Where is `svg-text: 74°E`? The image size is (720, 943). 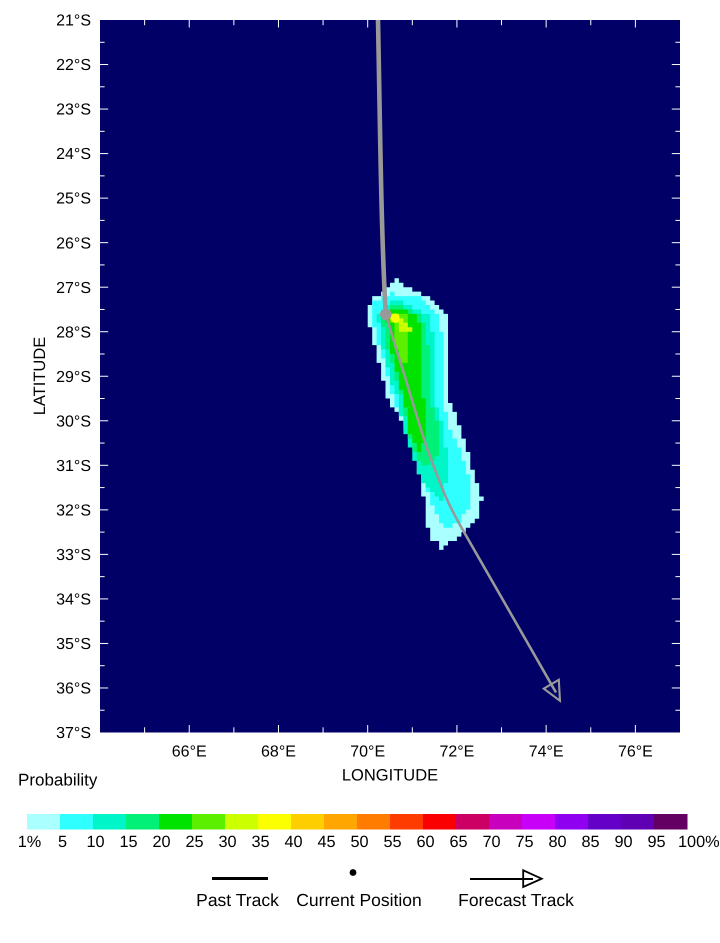
svg-text: 74°E is located at coordinates (546, 752).